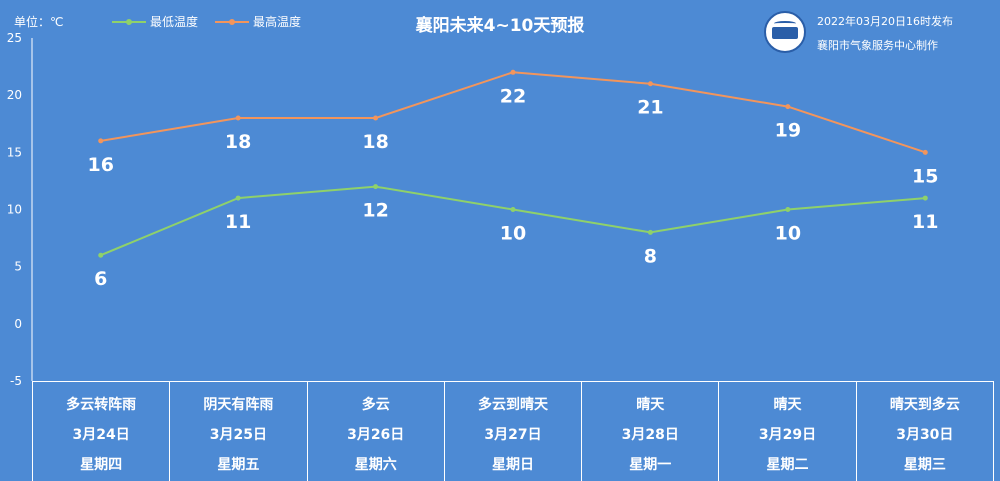 The height and width of the screenshot is (481, 1000). Describe the element at coordinates (18, 324) in the screenshot. I see `y-tick-label: 0` at that location.